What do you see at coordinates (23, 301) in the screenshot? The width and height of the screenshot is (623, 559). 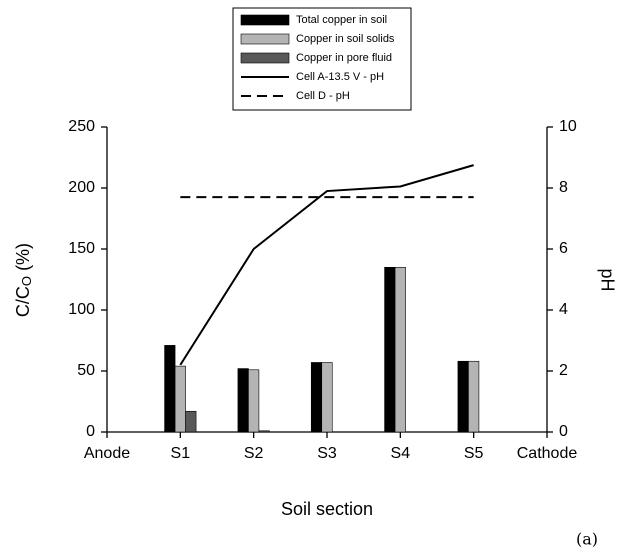 I see `y-label-main: C/C` at bounding box center [23, 301].